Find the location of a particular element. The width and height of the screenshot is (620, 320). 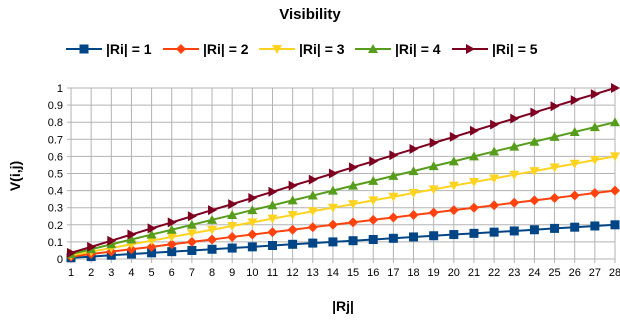

x-tick-label: 27 is located at coordinates (595, 273).